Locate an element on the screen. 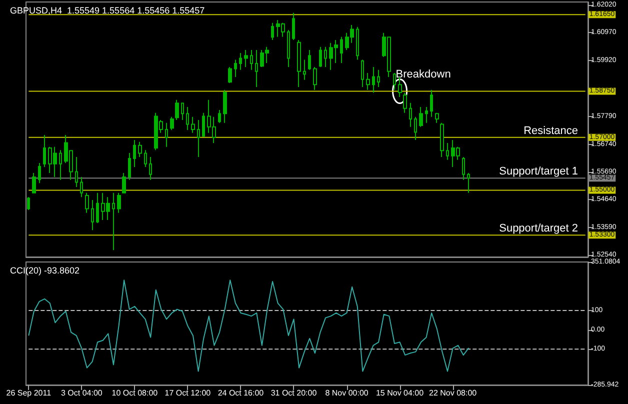  x-tick-label: 10 Oct 08:00 is located at coordinates (135, 393).